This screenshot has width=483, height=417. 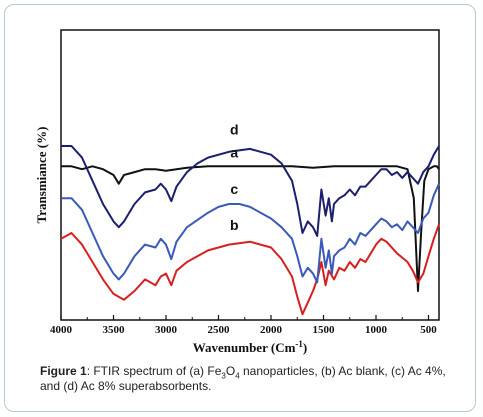 What do you see at coordinates (234, 225) in the screenshot?
I see `curve-label-b: b` at bounding box center [234, 225].